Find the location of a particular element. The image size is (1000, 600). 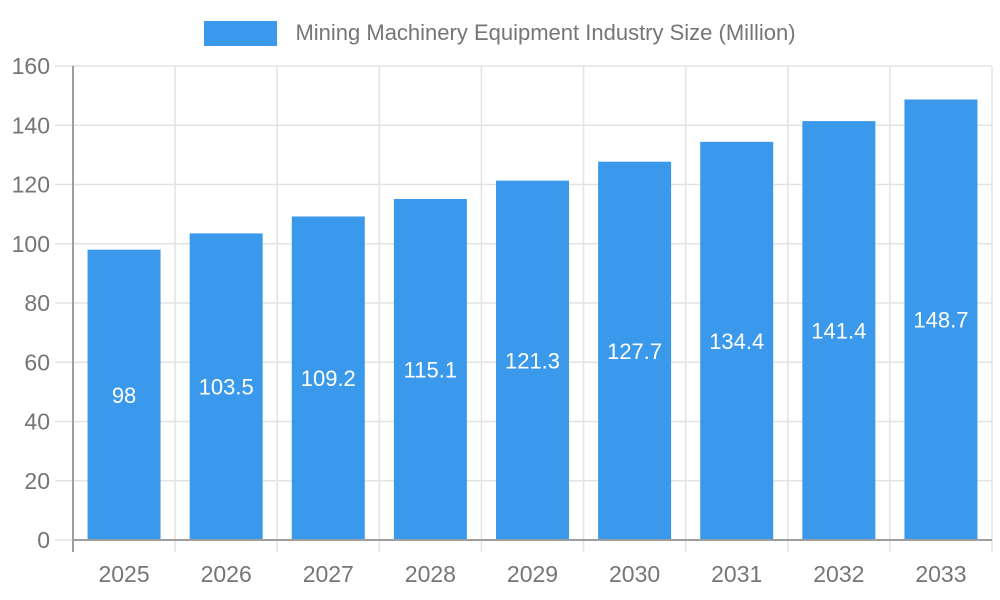

y-axis-tick-label: 100 is located at coordinates (31, 244).